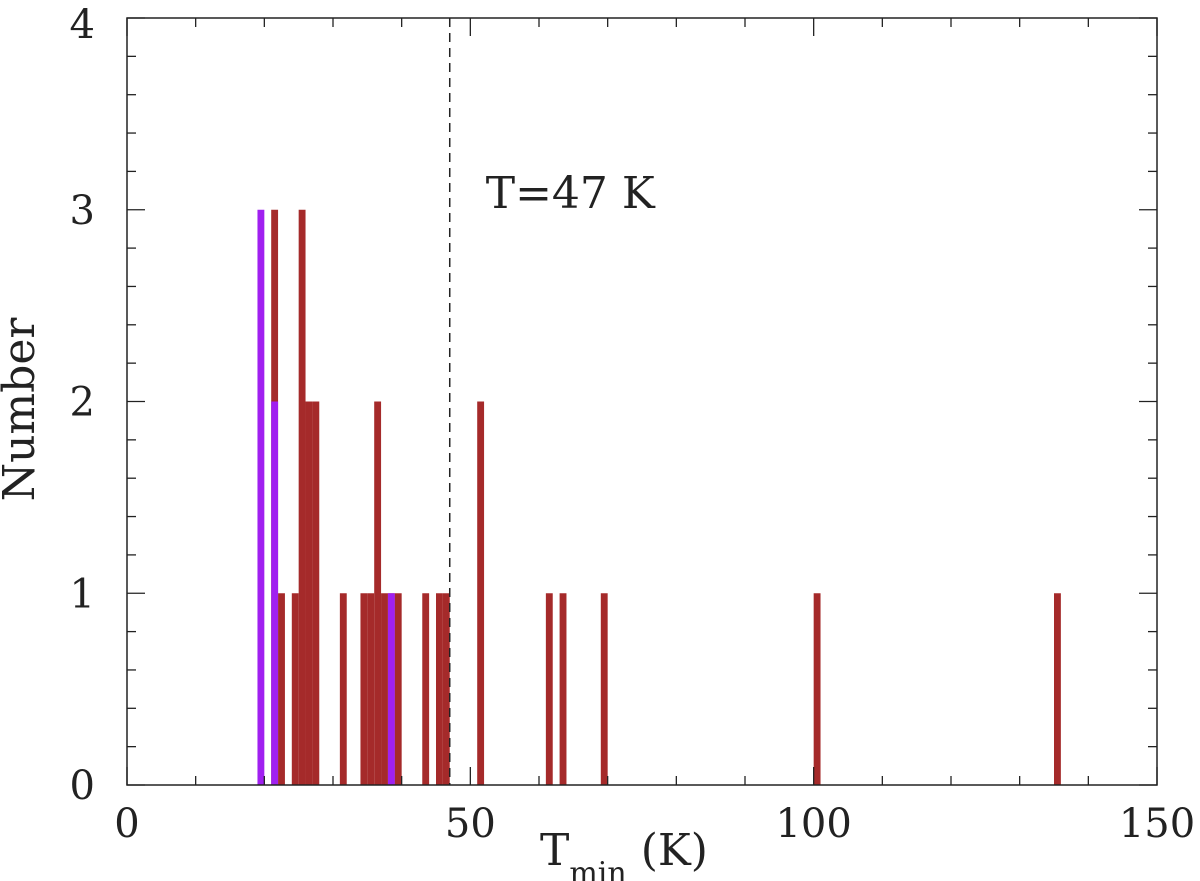 This screenshot has height=881, width=1200. Describe the element at coordinates (813, 824) in the screenshot. I see `x-tick-label: 100` at that location.